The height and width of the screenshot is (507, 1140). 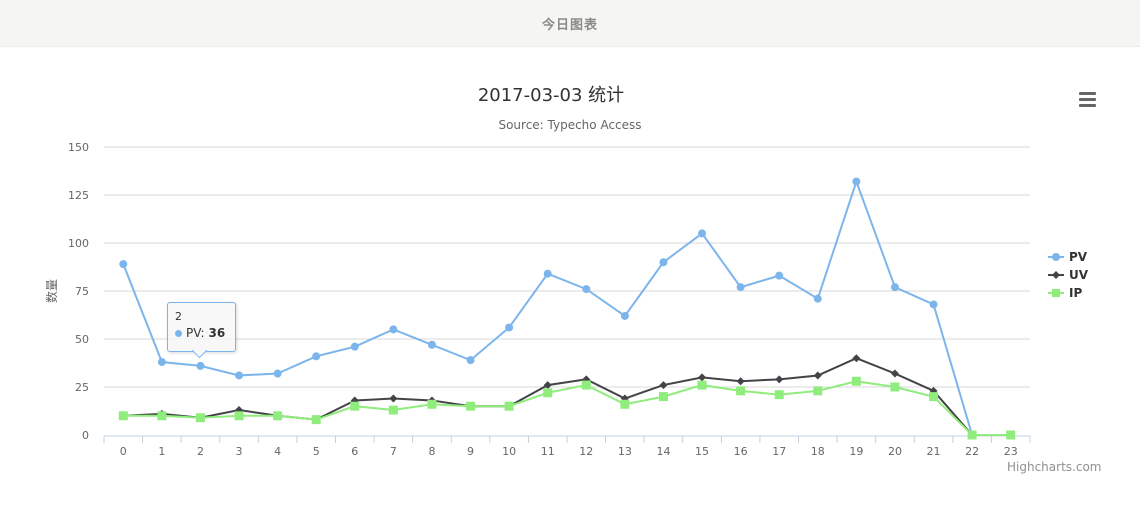 I want to click on y-tick-label: 125, so click(x=78, y=195).